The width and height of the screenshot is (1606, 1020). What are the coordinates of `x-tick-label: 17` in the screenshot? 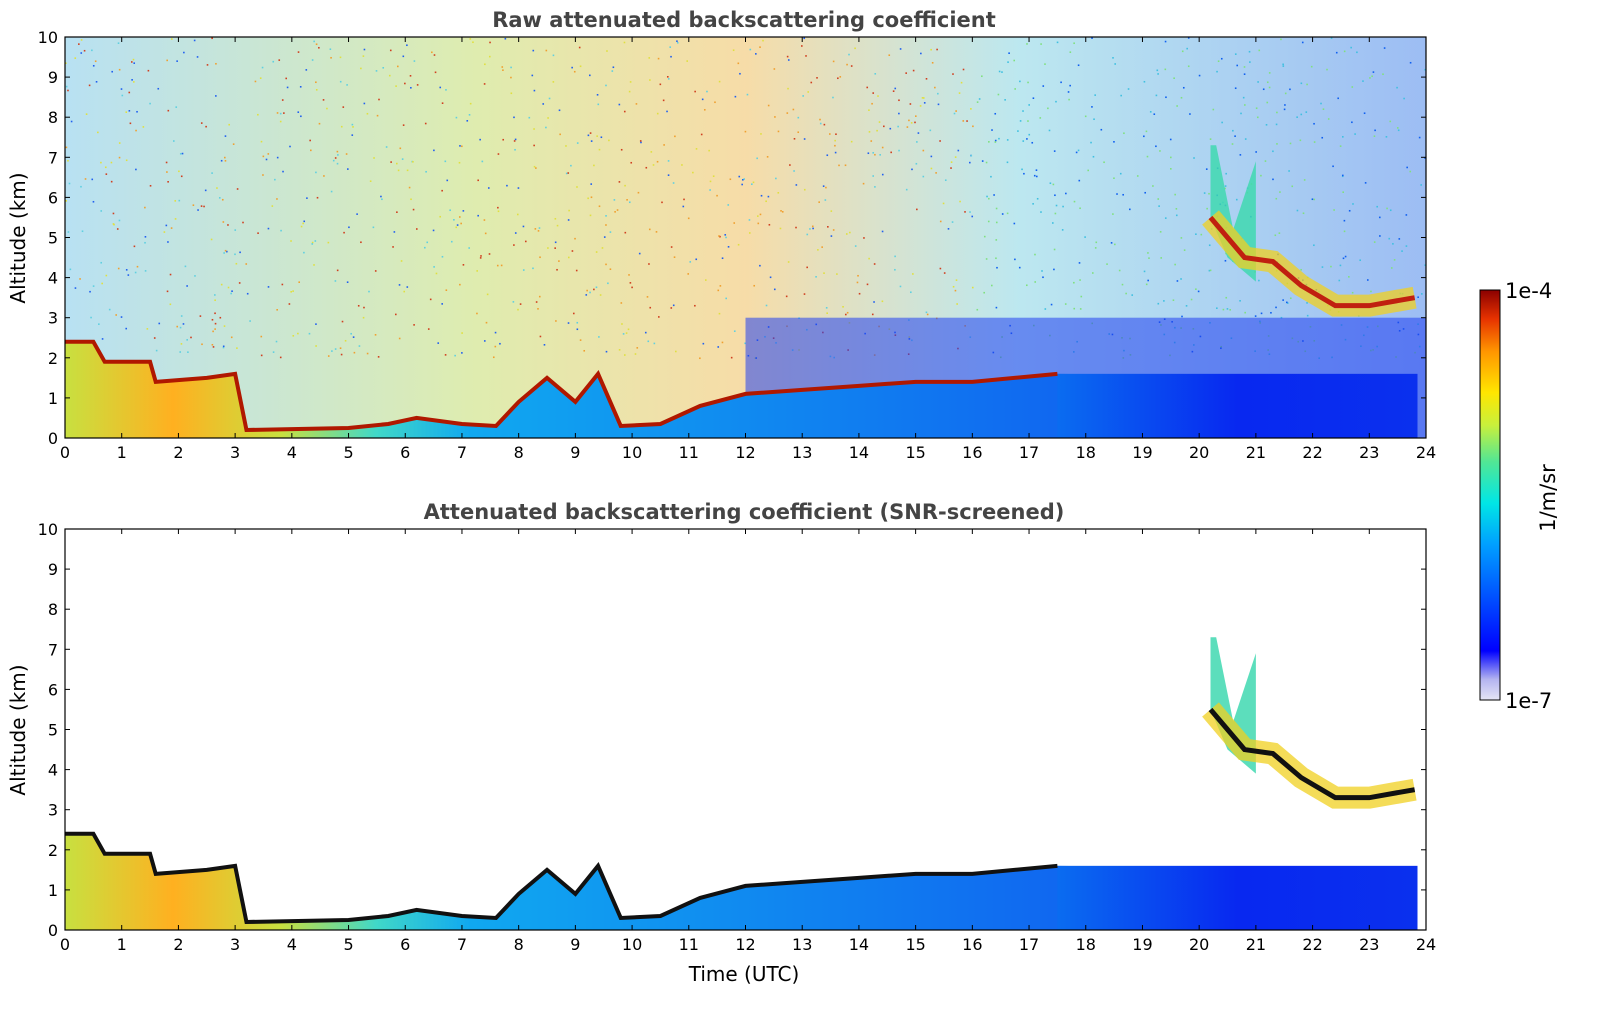 It's located at (1029, 944).